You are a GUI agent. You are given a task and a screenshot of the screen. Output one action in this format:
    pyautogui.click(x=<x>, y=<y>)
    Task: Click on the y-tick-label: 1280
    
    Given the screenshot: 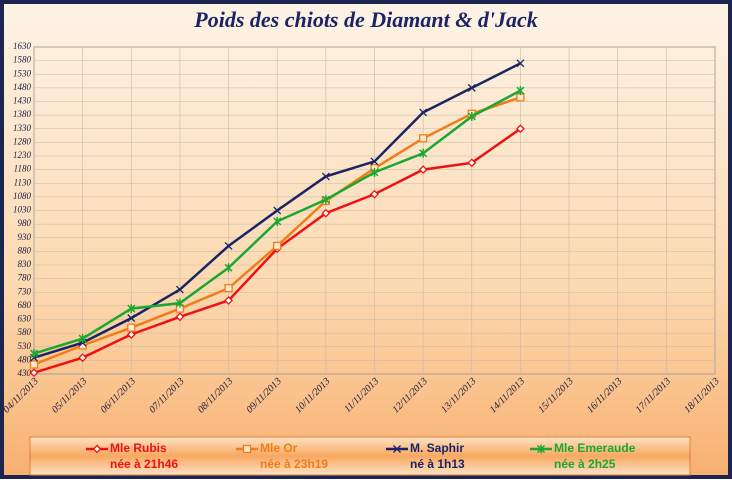 What is the action you would take?
    pyautogui.click(x=22, y=141)
    